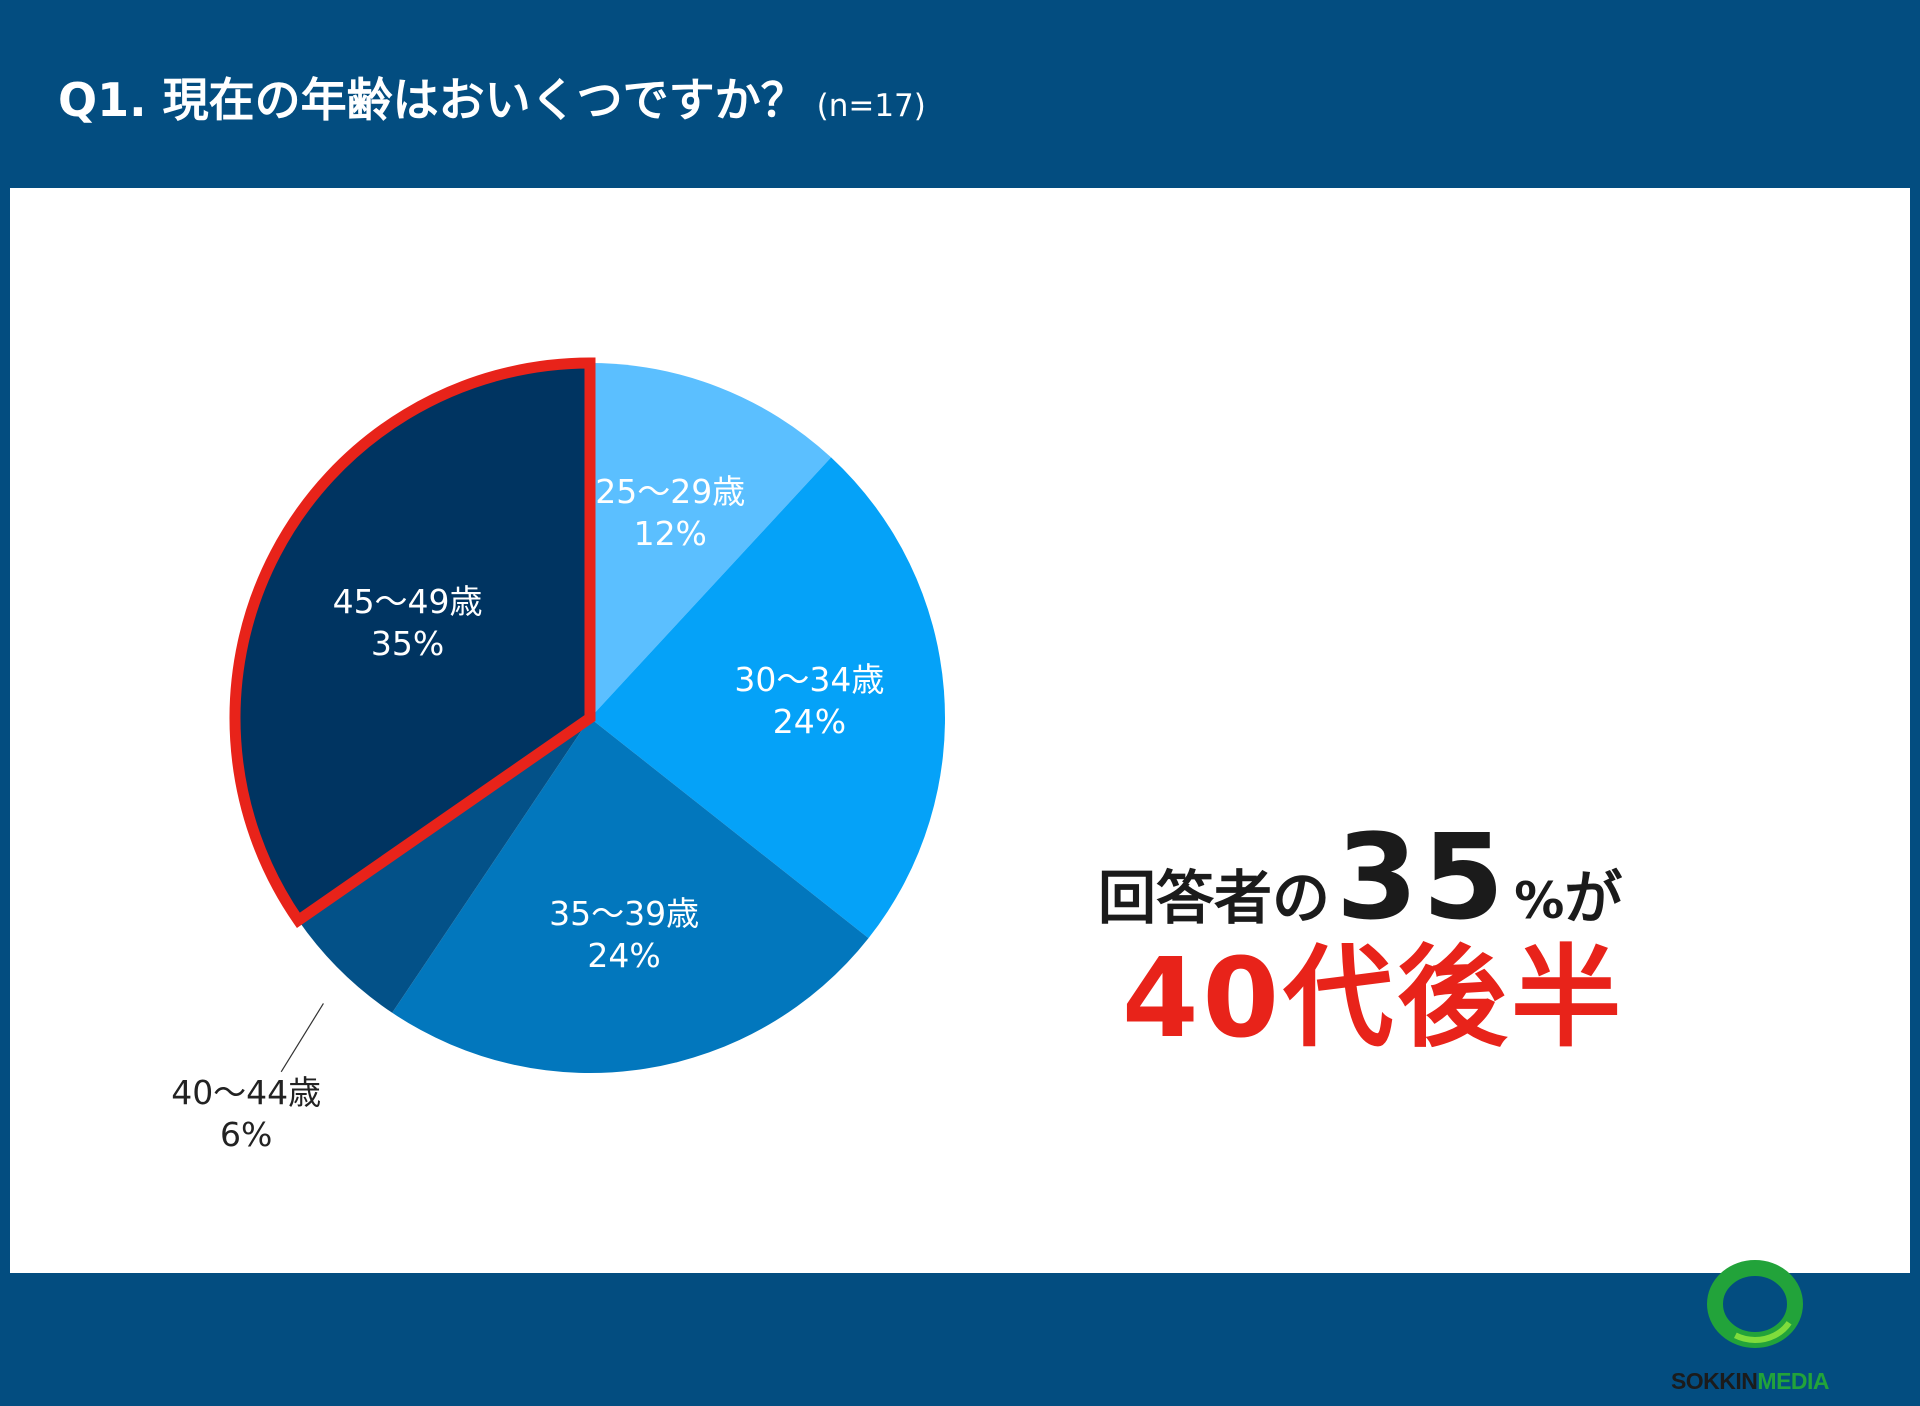 The image size is (1920, 1406). What do you see at coordinates (246, 1134) in the screenshot?
I see `slice-percent-label: 6%` at bounding box center [246, 1134].